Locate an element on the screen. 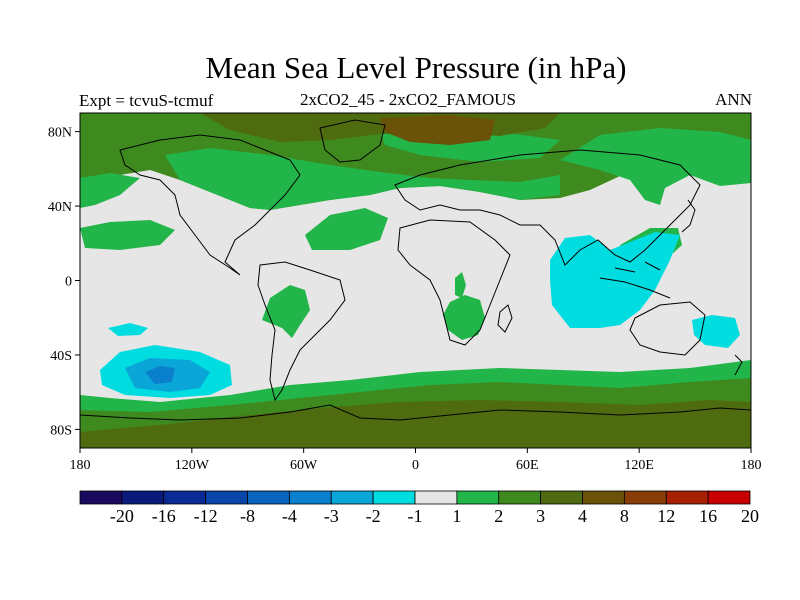 The width and height of the screenshot is (800, 600). lon-tick-label: 0 is located at coordinates (415, 465).